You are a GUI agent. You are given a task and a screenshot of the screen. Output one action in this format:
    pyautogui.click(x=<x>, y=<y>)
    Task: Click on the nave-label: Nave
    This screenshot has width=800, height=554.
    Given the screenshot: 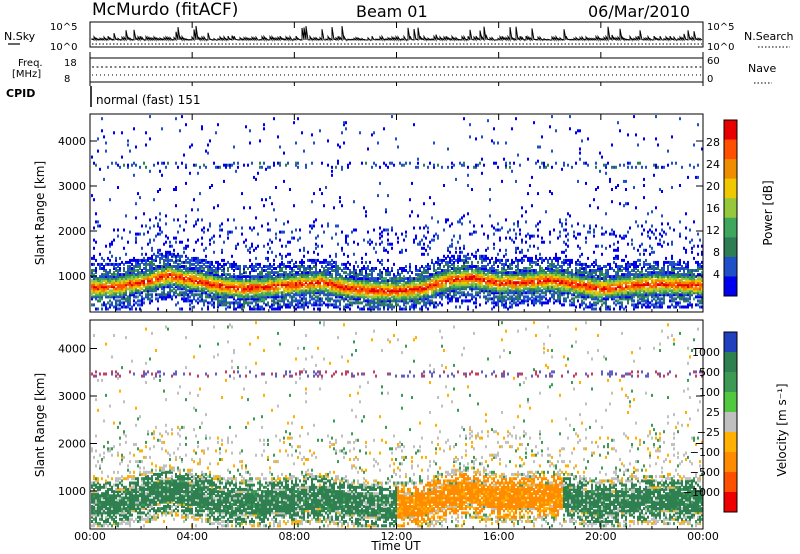 What is the action you would take?
    pyautogui.click(x=762, y=68)
    